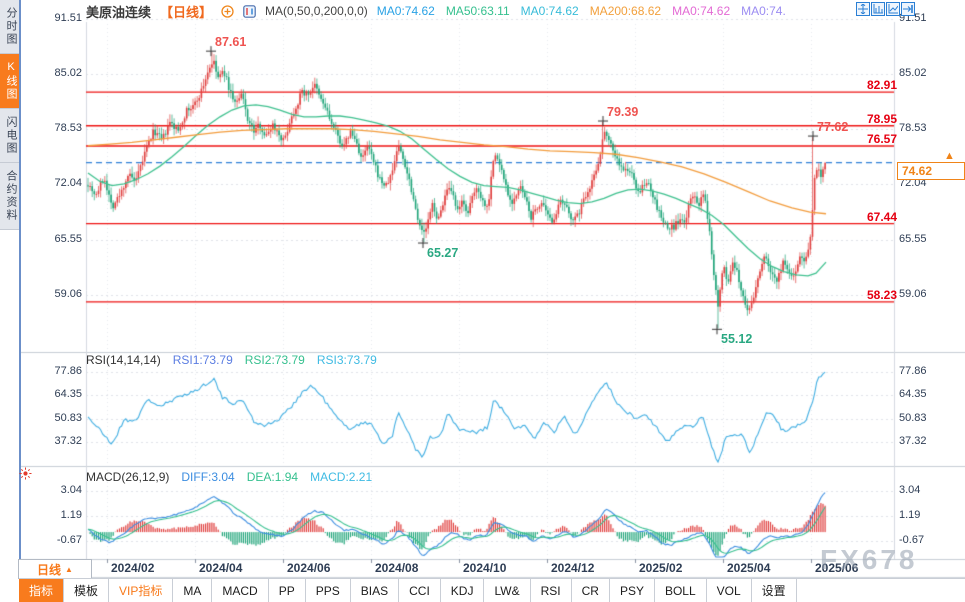 The width and height of the screenshot is (965, 602). I want to click on price-axis-label-left: 65.55, so click(68, 238).